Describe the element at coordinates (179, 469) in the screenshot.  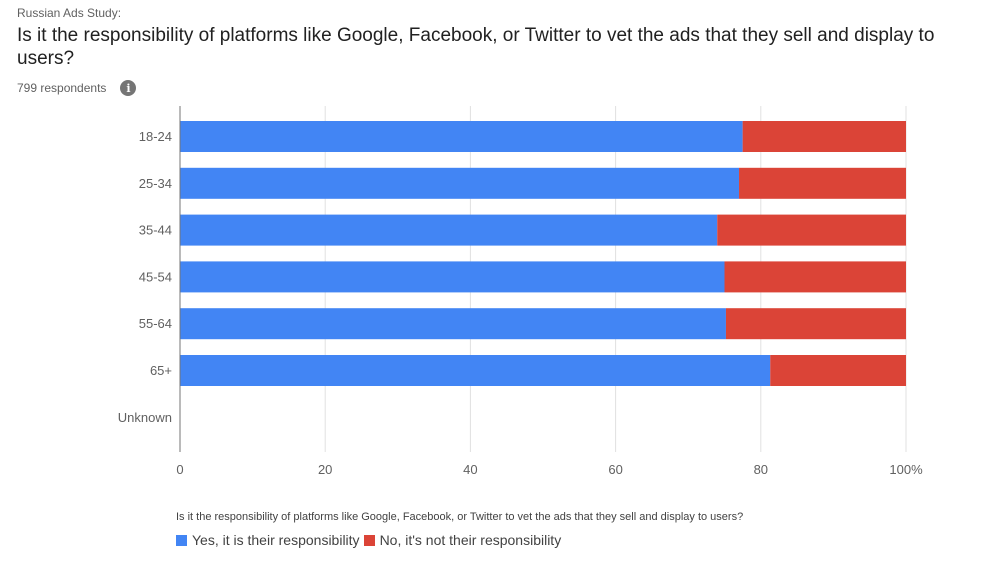
I see `x-tick-label: 0` at that location.